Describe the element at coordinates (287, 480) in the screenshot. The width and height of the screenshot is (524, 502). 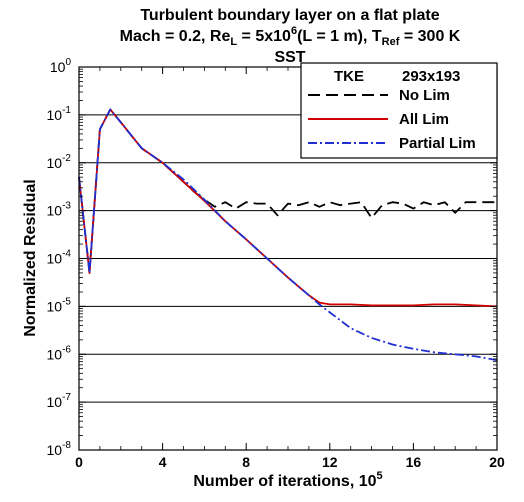
I see `x-axis-label: Number of iterations, 105` at that location.